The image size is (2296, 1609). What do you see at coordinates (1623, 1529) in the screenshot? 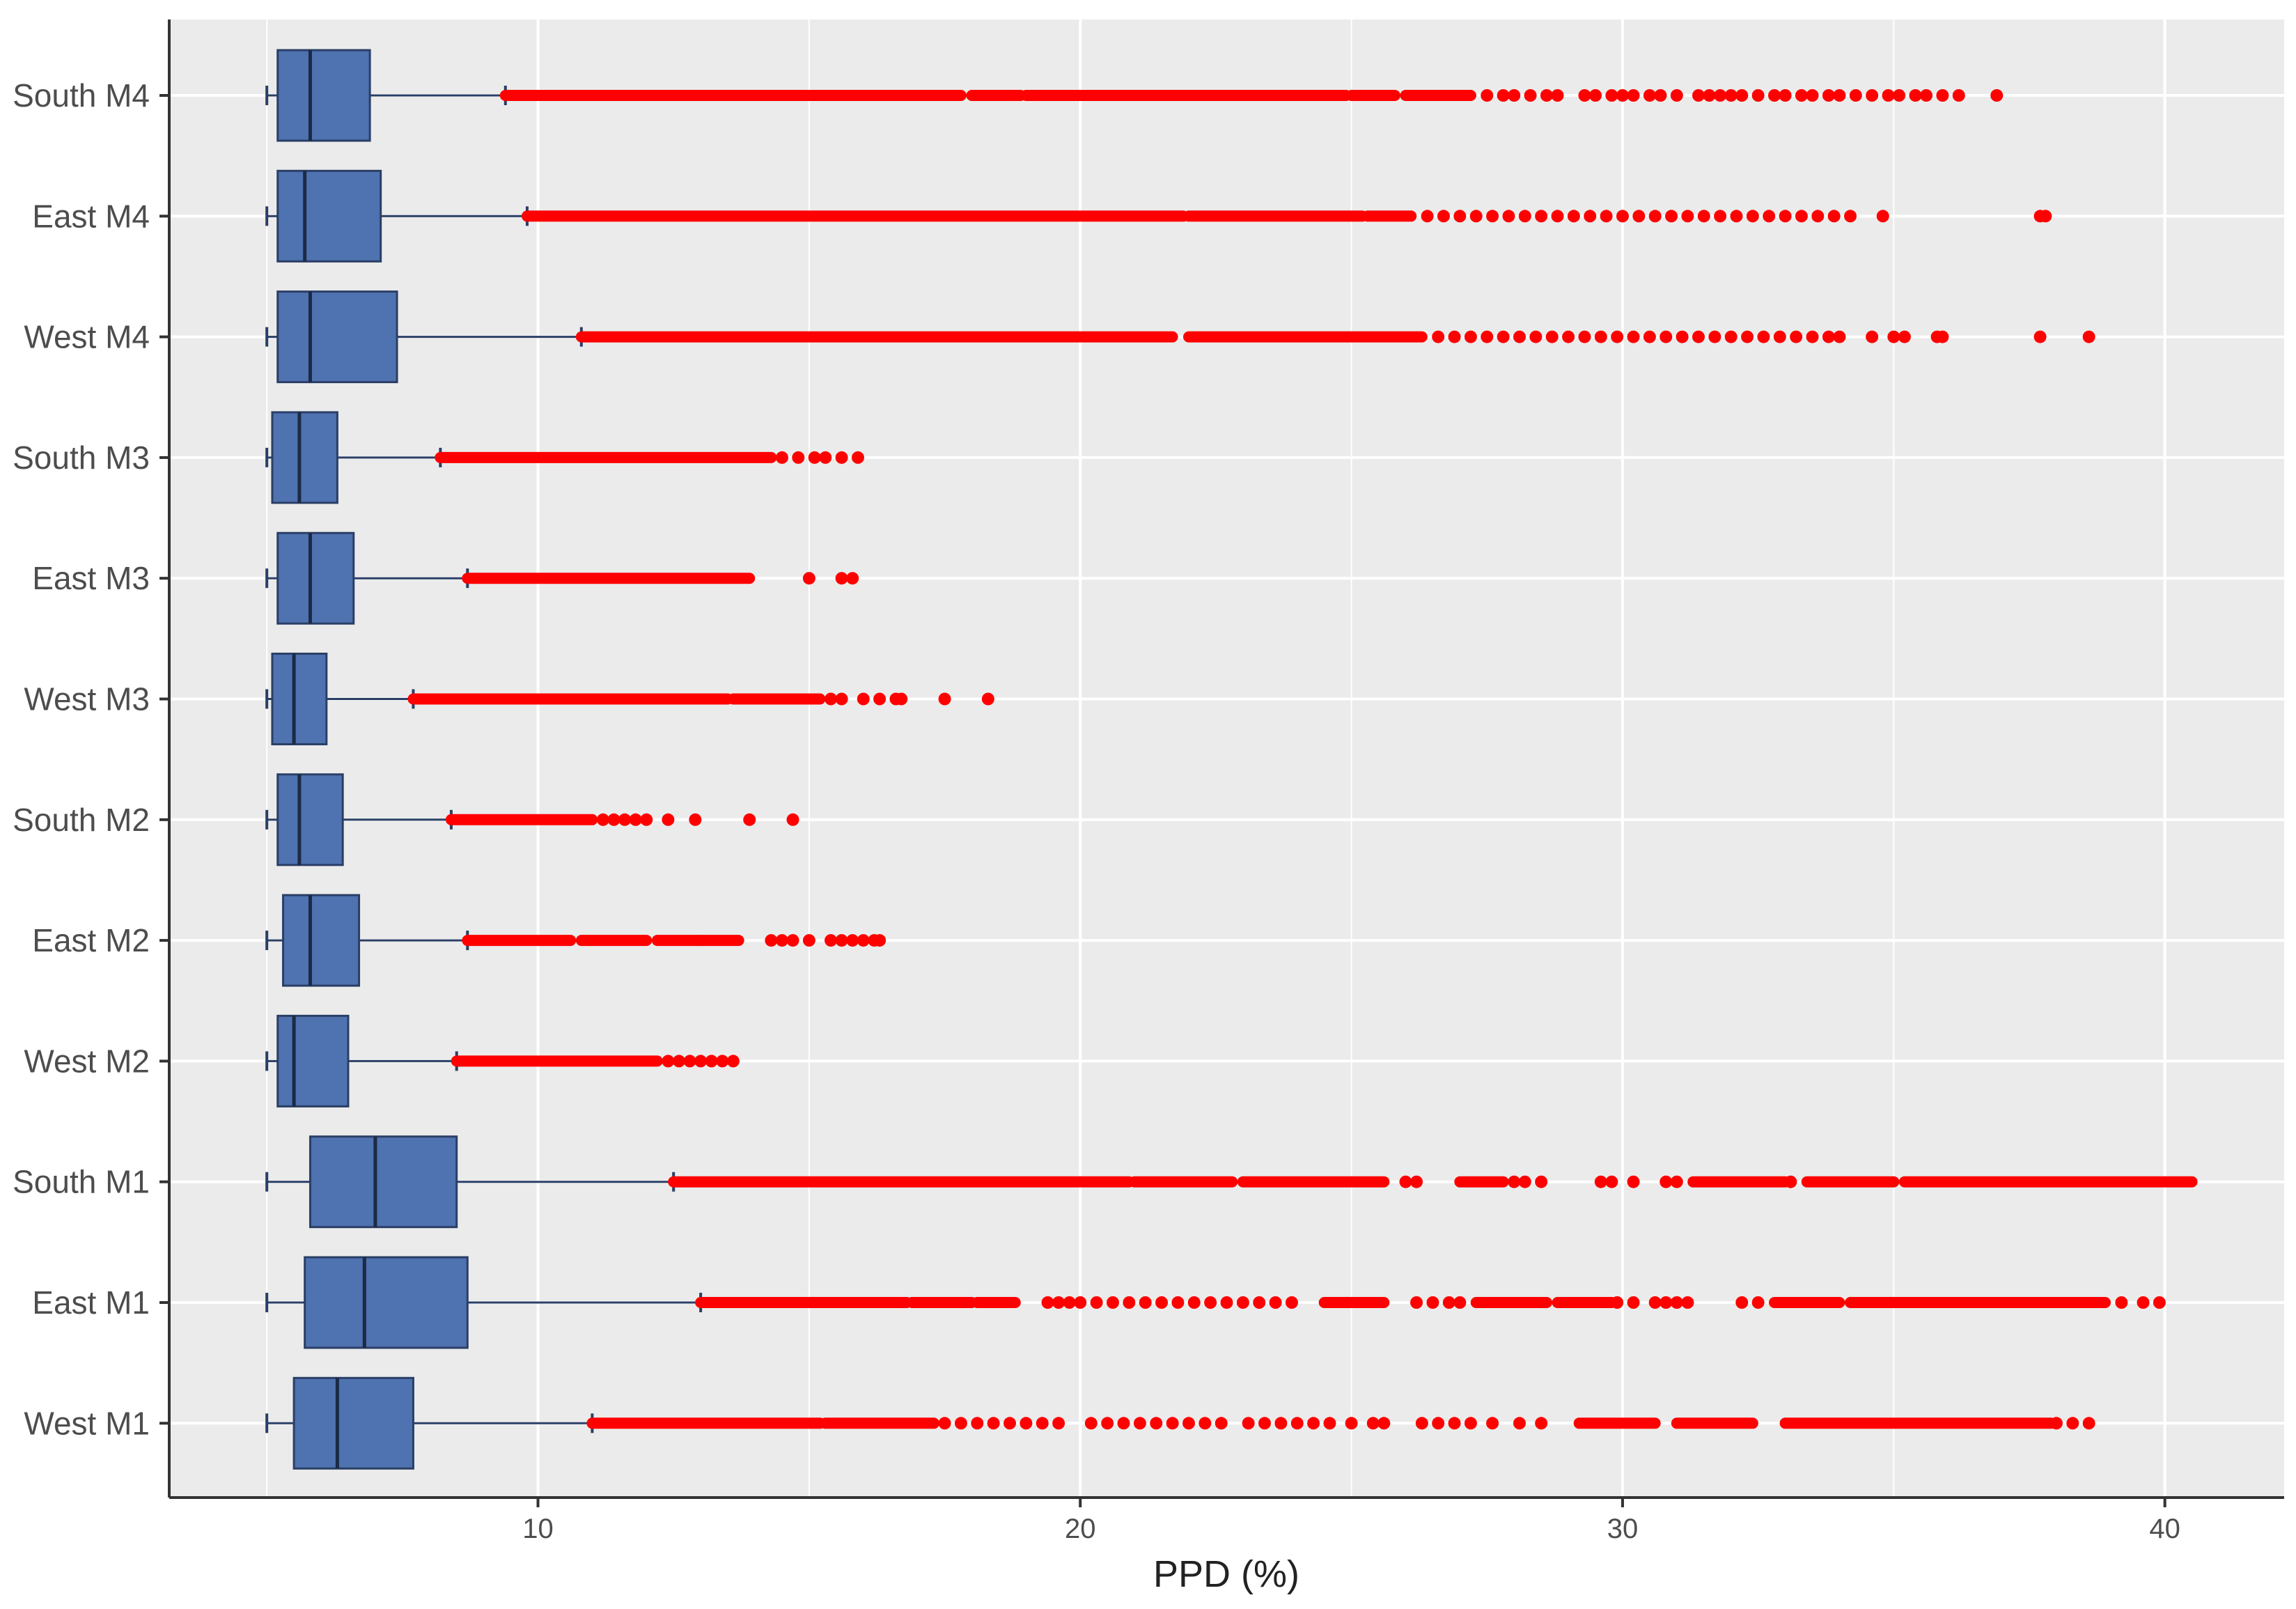
I see `x-tick-label: 30` at bounding box center [1623, 1529].